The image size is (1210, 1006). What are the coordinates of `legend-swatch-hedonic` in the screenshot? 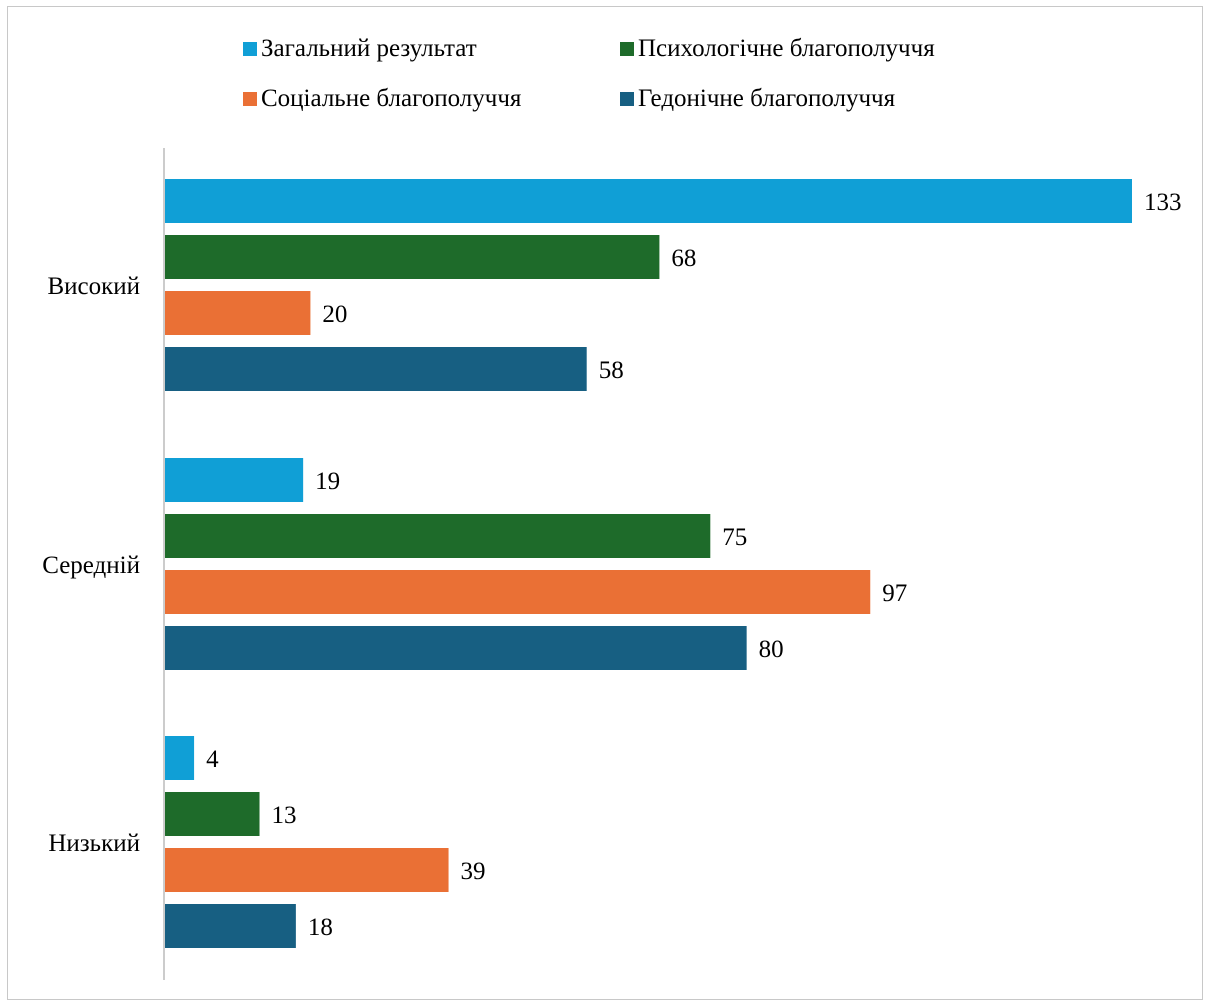 It's located at (627, 98).